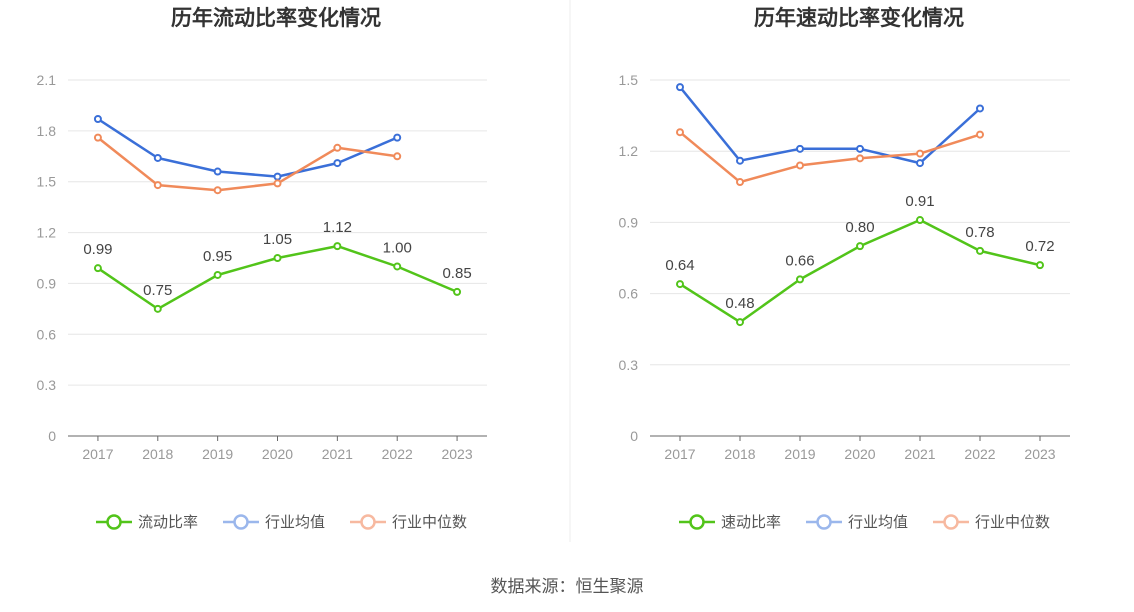  What do you see at coordinates (799, 260) in the screenshot?
I see `data-label: 0.66` at bounding box center [799, 260].